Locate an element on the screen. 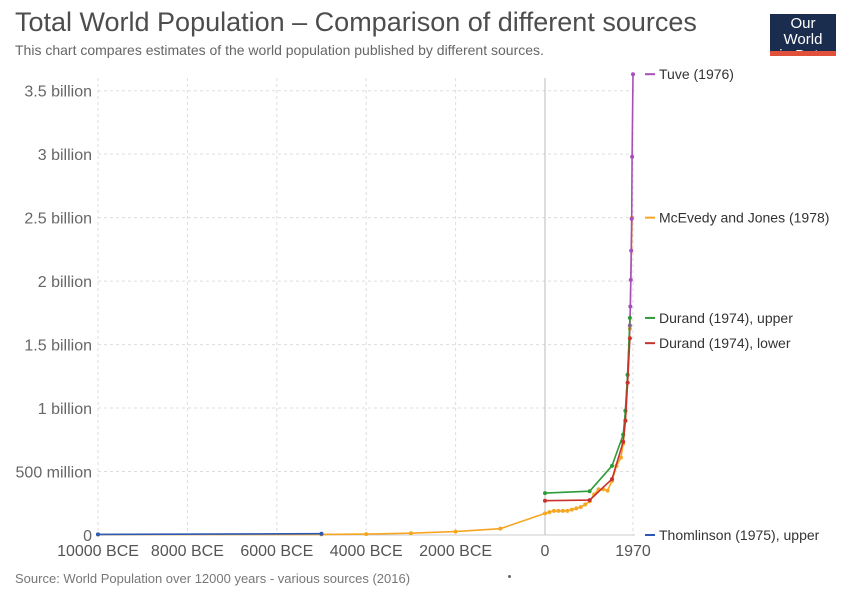  owid-logo: Our World in Data is located at coordinates (803, 39).